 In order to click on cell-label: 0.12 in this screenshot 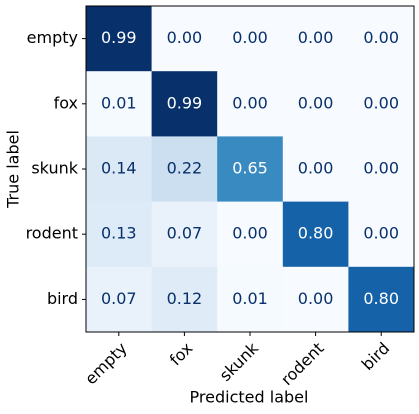, I will do `click(185, 298)`.